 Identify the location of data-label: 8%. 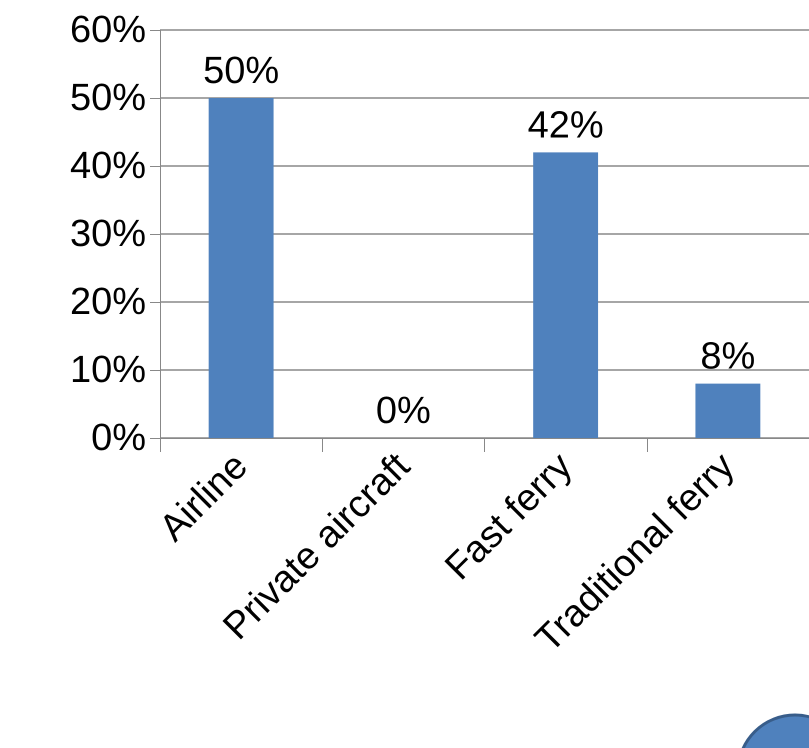
(728, 357).